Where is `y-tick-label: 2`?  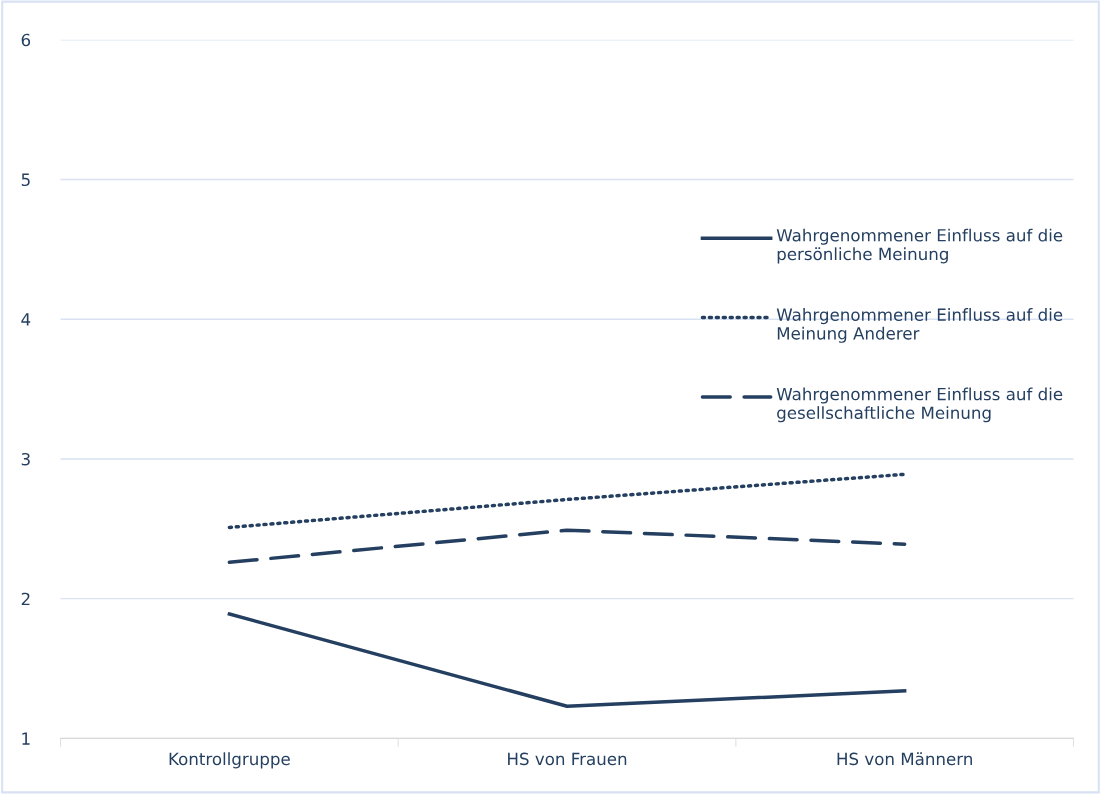 y-tick-label: 2 is located at coordinates (25, 599).